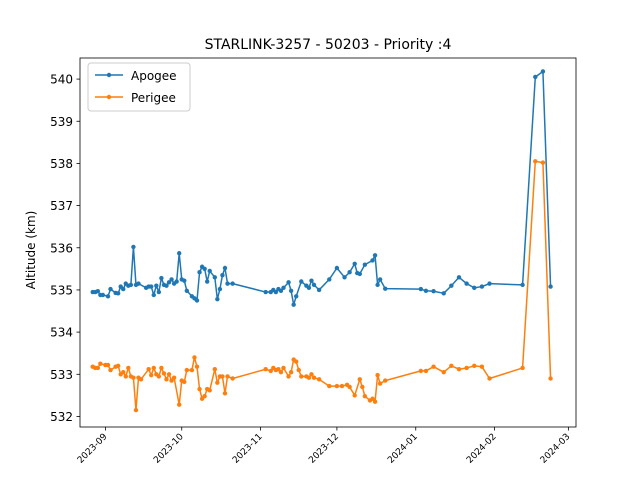  Describe the element at coordinates (153, 98) in the screenshot. I see `legend-label-perigee: Perigee` at that location.